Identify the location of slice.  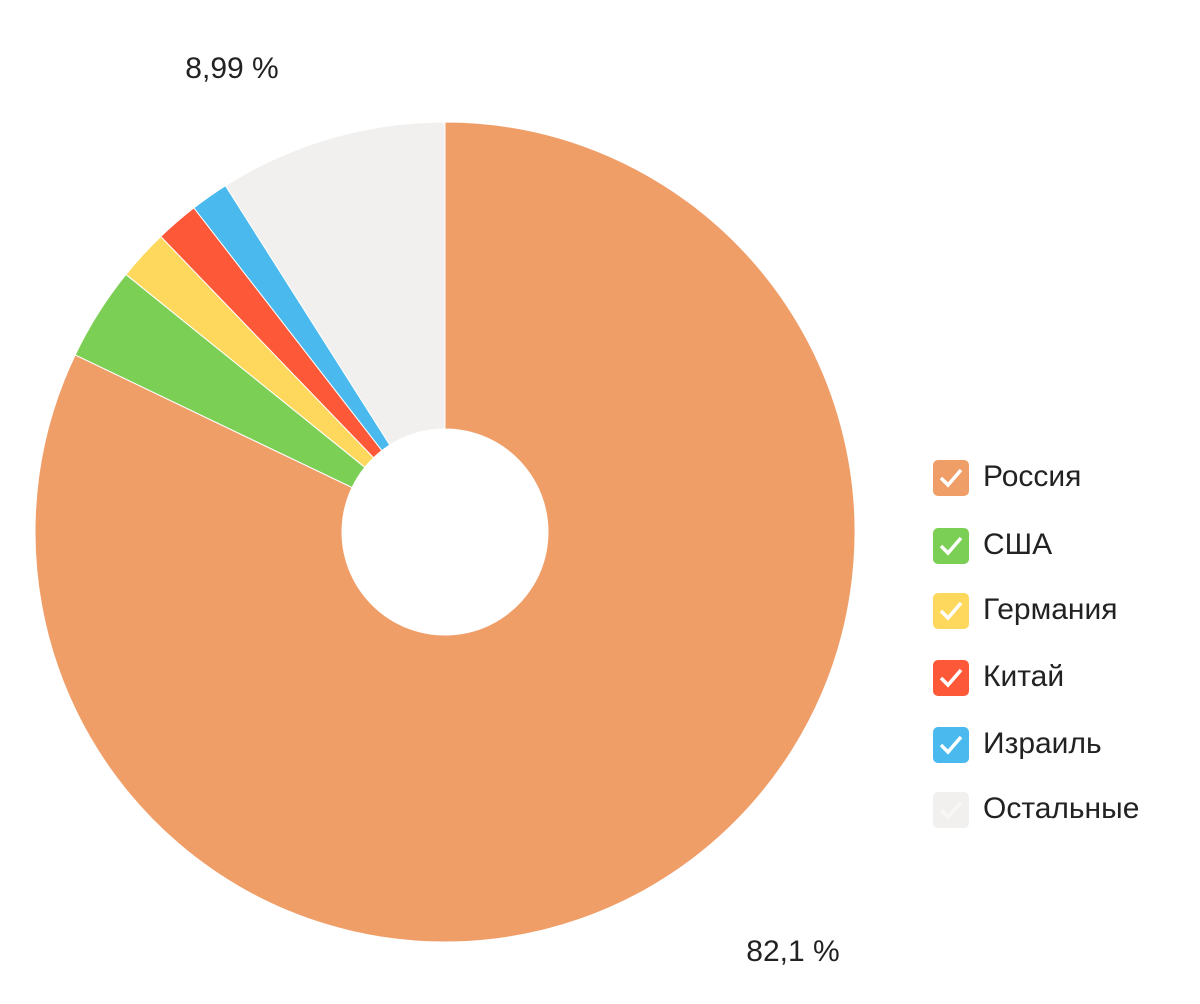
(335, 283).